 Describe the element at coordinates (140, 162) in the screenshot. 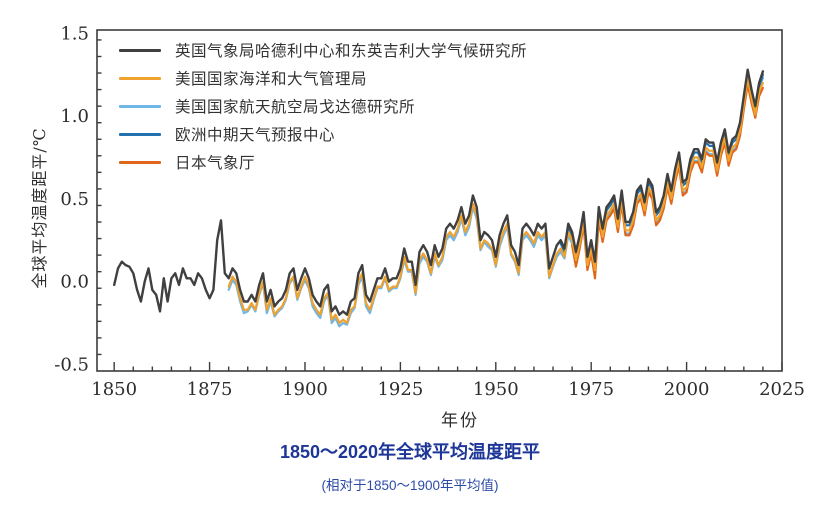

I see `legend-line-sample-jma` at that location.